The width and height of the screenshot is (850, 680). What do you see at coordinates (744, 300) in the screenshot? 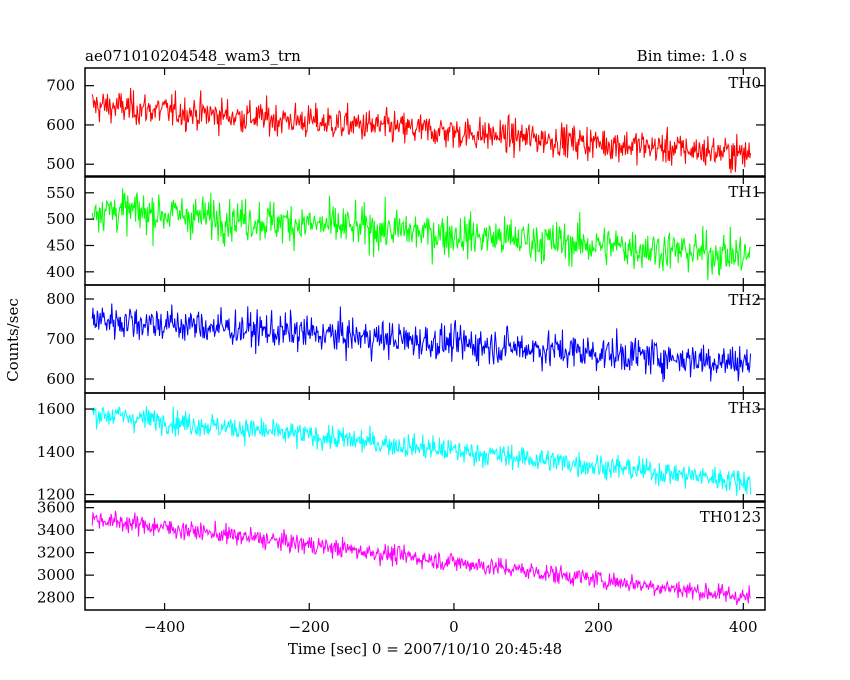
I see `panel-label-th2: TH2` at bounding box center [744, 300].